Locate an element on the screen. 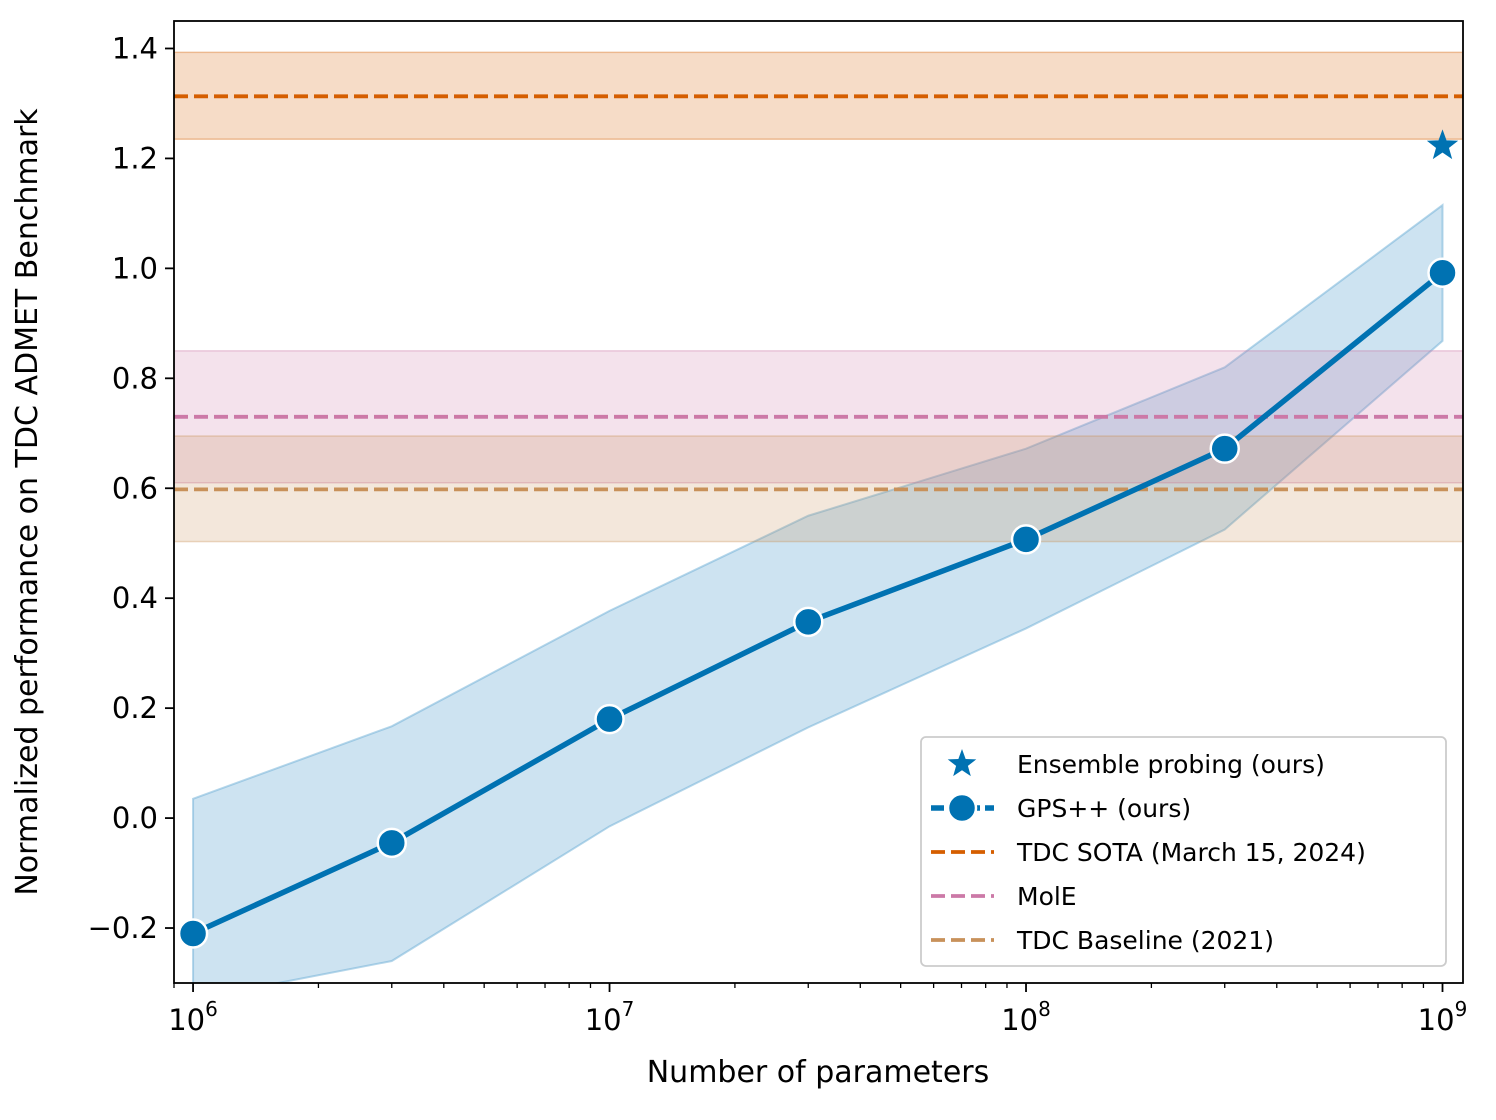 The image size is (1496, 1120). legend-marker-icon is located at coordinates (962, 808).